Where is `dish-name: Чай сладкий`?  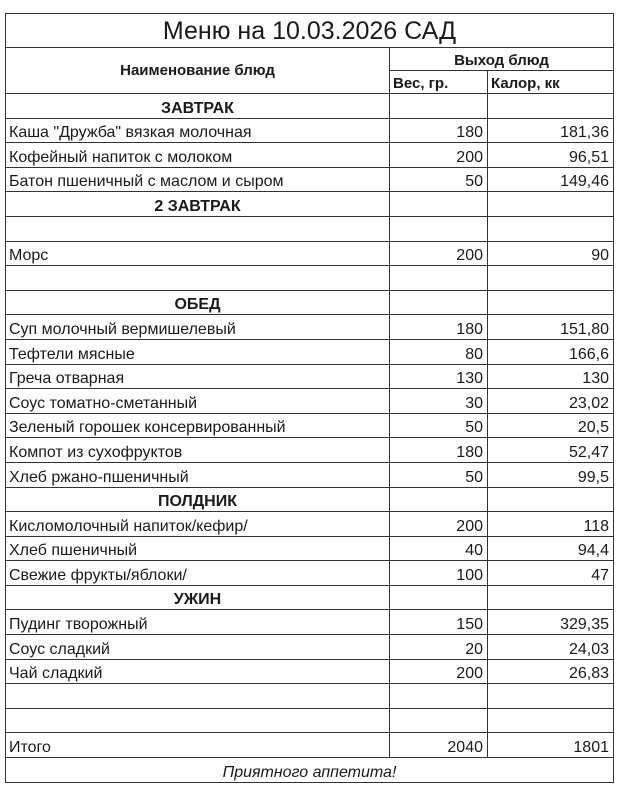 dish-name: Чай сладкий is located at coordinates (197, 671).